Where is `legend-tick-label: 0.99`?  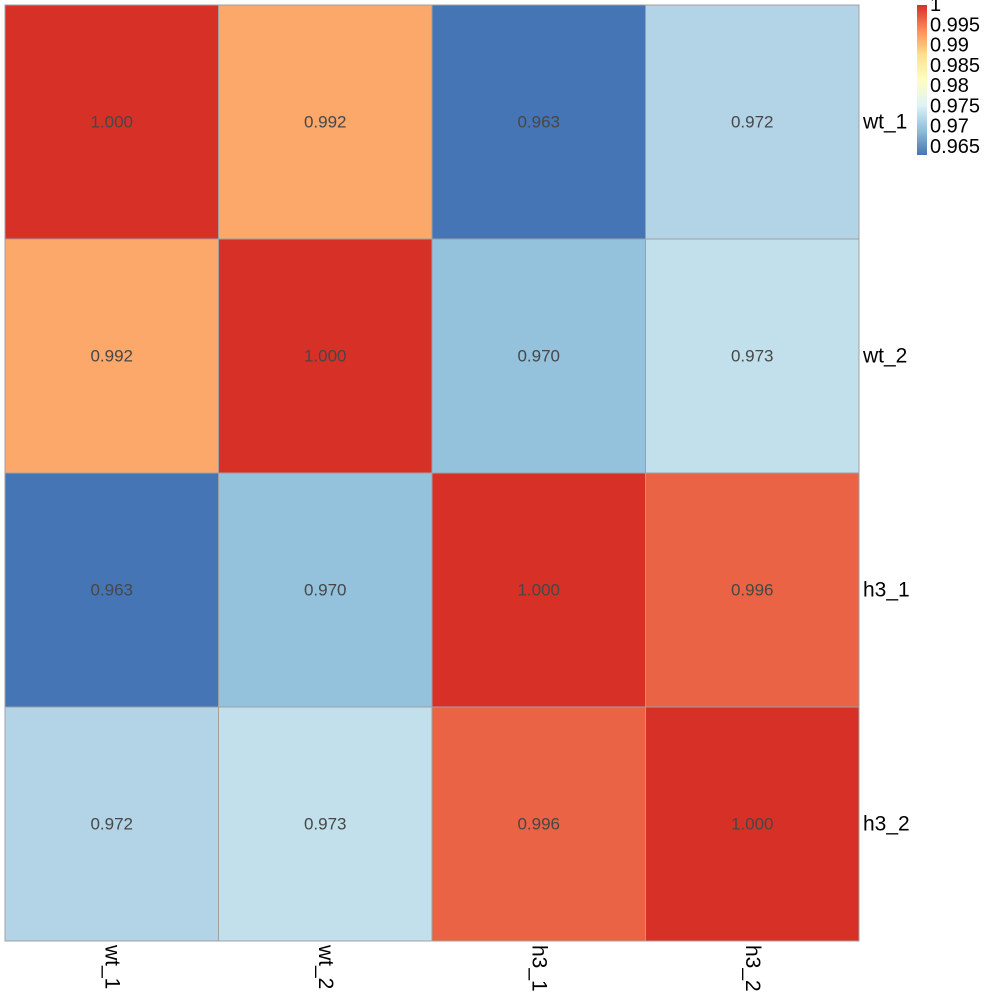 legend-tick-label: 0.99 is located at coordinates (949, 46).